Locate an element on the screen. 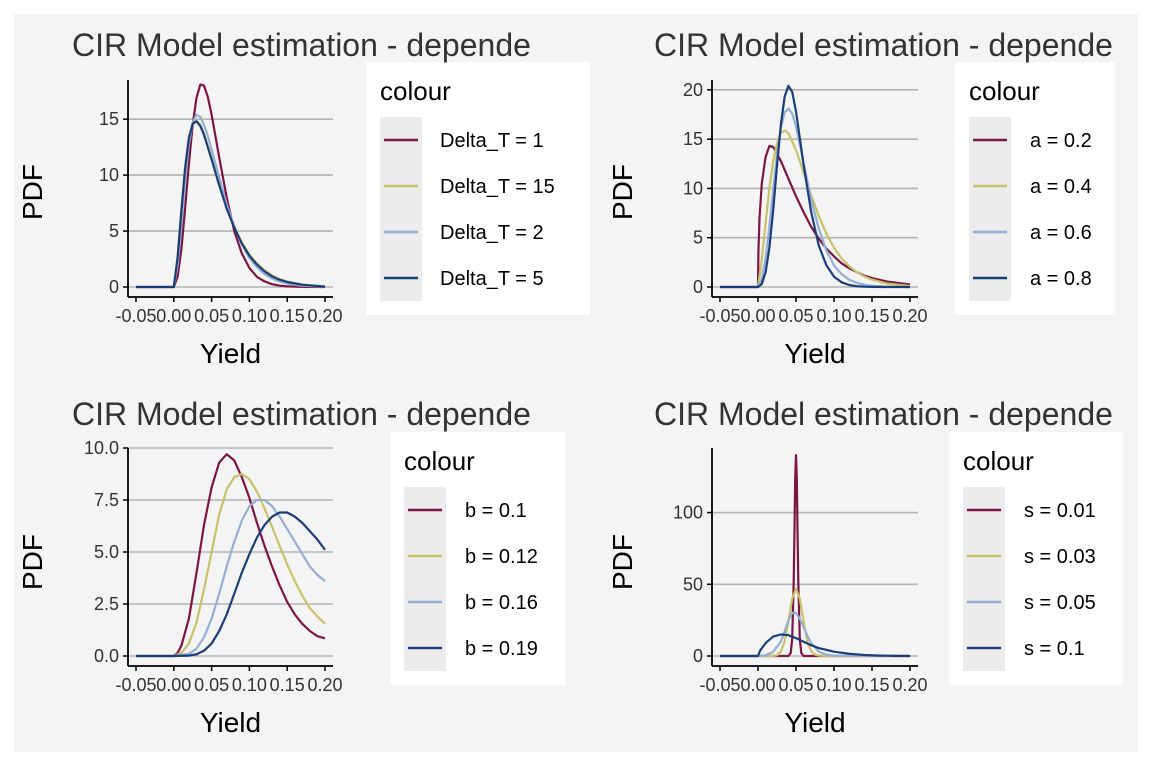 This screenshot has height=768, width=1152. legend-label: Delta_T = 15 is located at coordinates (497, 187).